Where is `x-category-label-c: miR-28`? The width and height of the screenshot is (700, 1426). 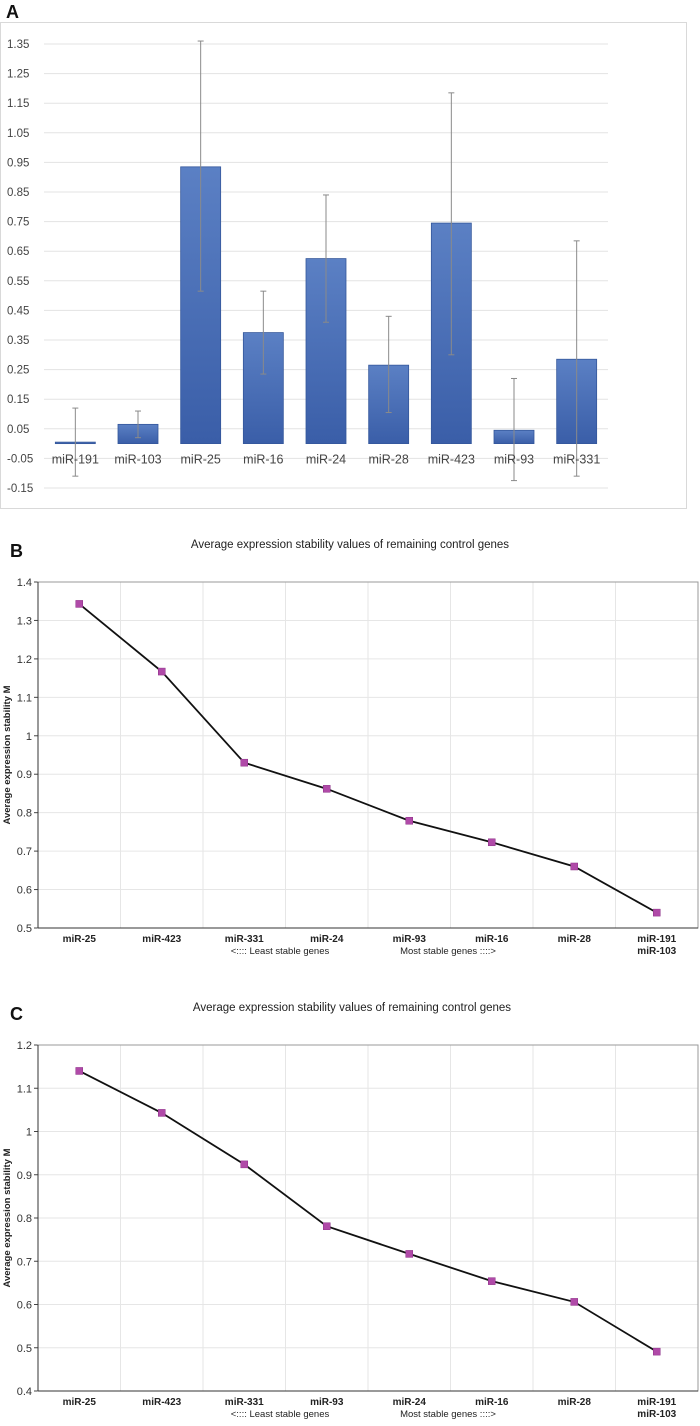 x-category-label-c: miR-28 is located at coordinates (575, 1402).